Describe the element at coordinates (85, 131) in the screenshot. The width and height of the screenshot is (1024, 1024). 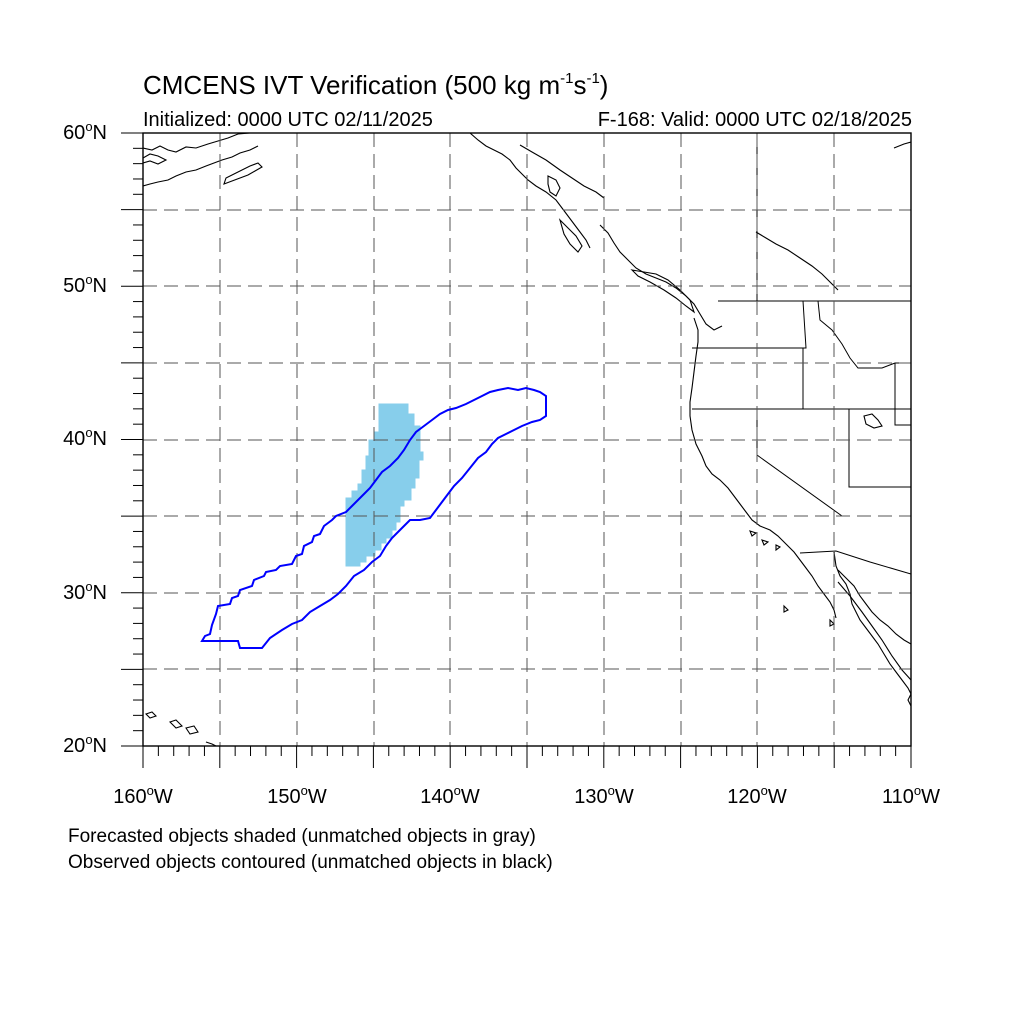
I see `lat-label-60n: 60oN` at that location.